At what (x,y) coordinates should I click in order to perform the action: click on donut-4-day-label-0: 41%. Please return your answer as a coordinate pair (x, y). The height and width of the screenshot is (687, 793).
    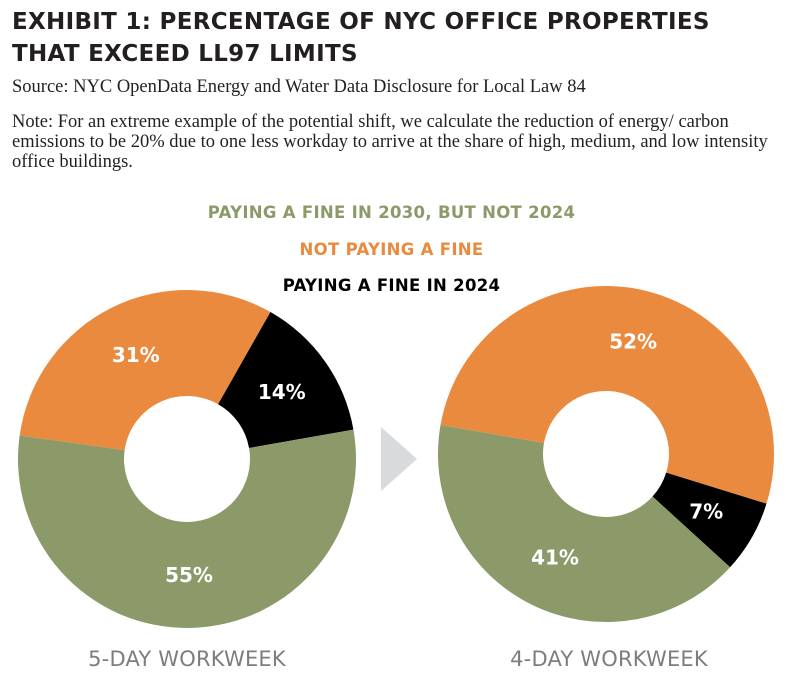
    Looking at the image, I should click on (555, 558).